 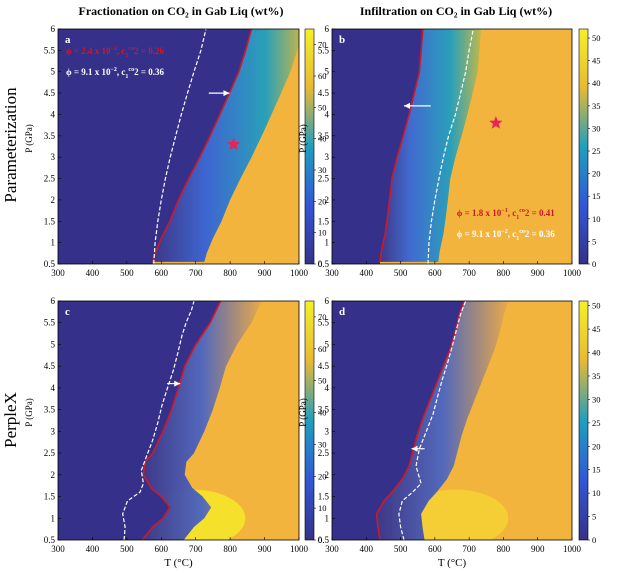 What do you see at coordinates (181, 11) in the screenshot?
I see `column-title-fractionation: Fractionation on CO₂ in Gab Liq (wt%)` at bounding box center [181, 11].